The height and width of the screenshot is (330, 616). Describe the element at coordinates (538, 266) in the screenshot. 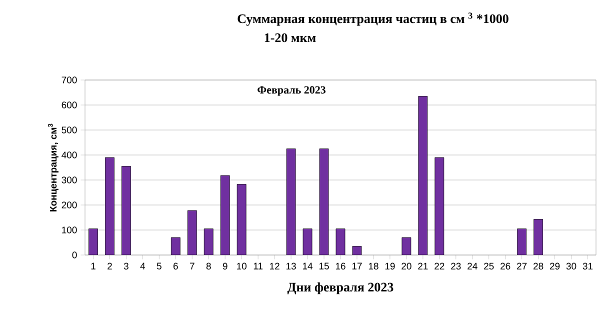

I see `x-tick-label: 28` at that location.